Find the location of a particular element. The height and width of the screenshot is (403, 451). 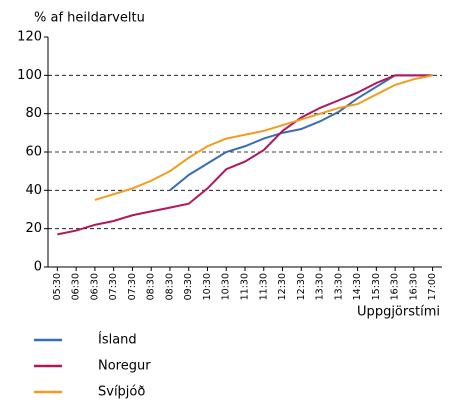

y-tick-label: 20 is located at coordinates (33, 228).